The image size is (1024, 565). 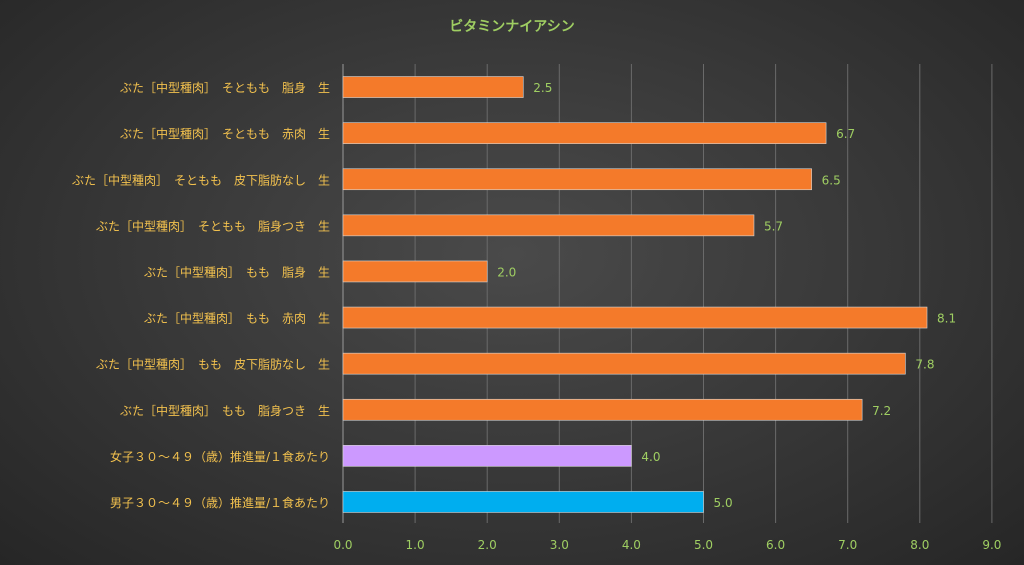 I want to click on x-tick-label: 8.0, so click(x=919, y=545).